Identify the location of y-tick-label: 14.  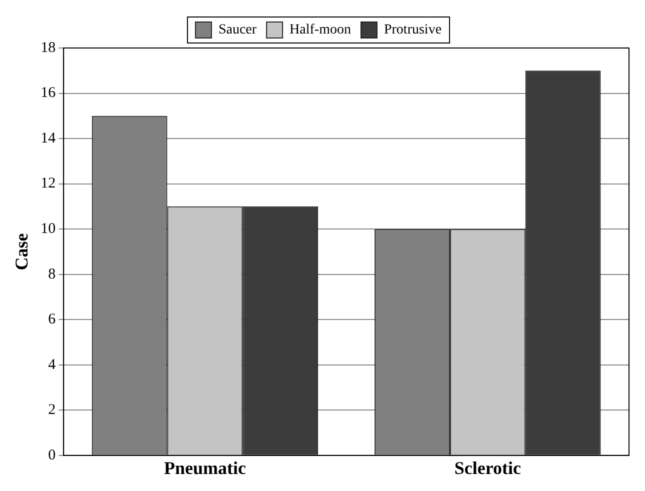
(48, 138).